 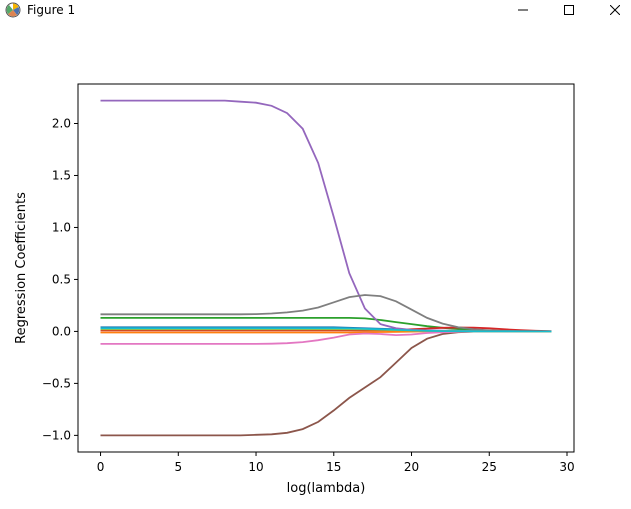 What do you see at coordinates (566, 467) in the screenshot?
I see `x-tick-label: 30` at bounding box center [566, 467].